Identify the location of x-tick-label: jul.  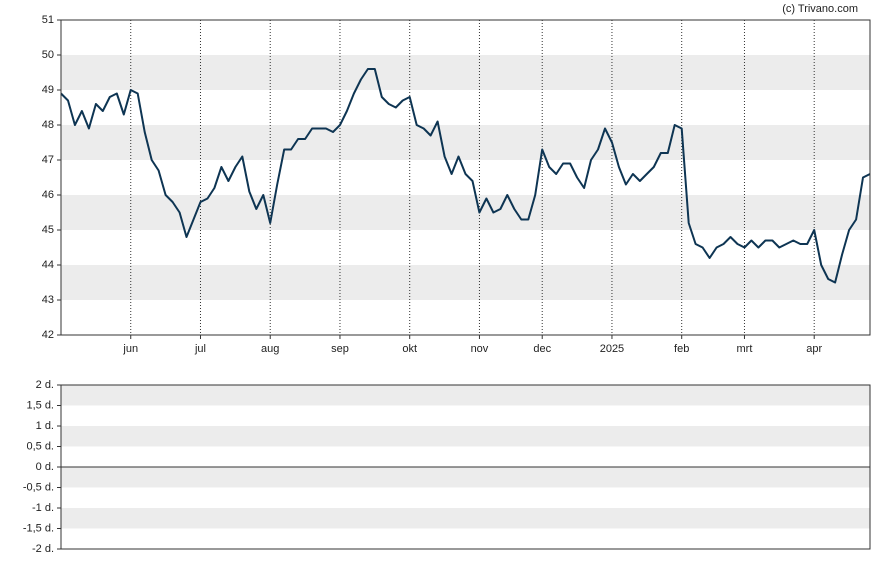
(200, 349).